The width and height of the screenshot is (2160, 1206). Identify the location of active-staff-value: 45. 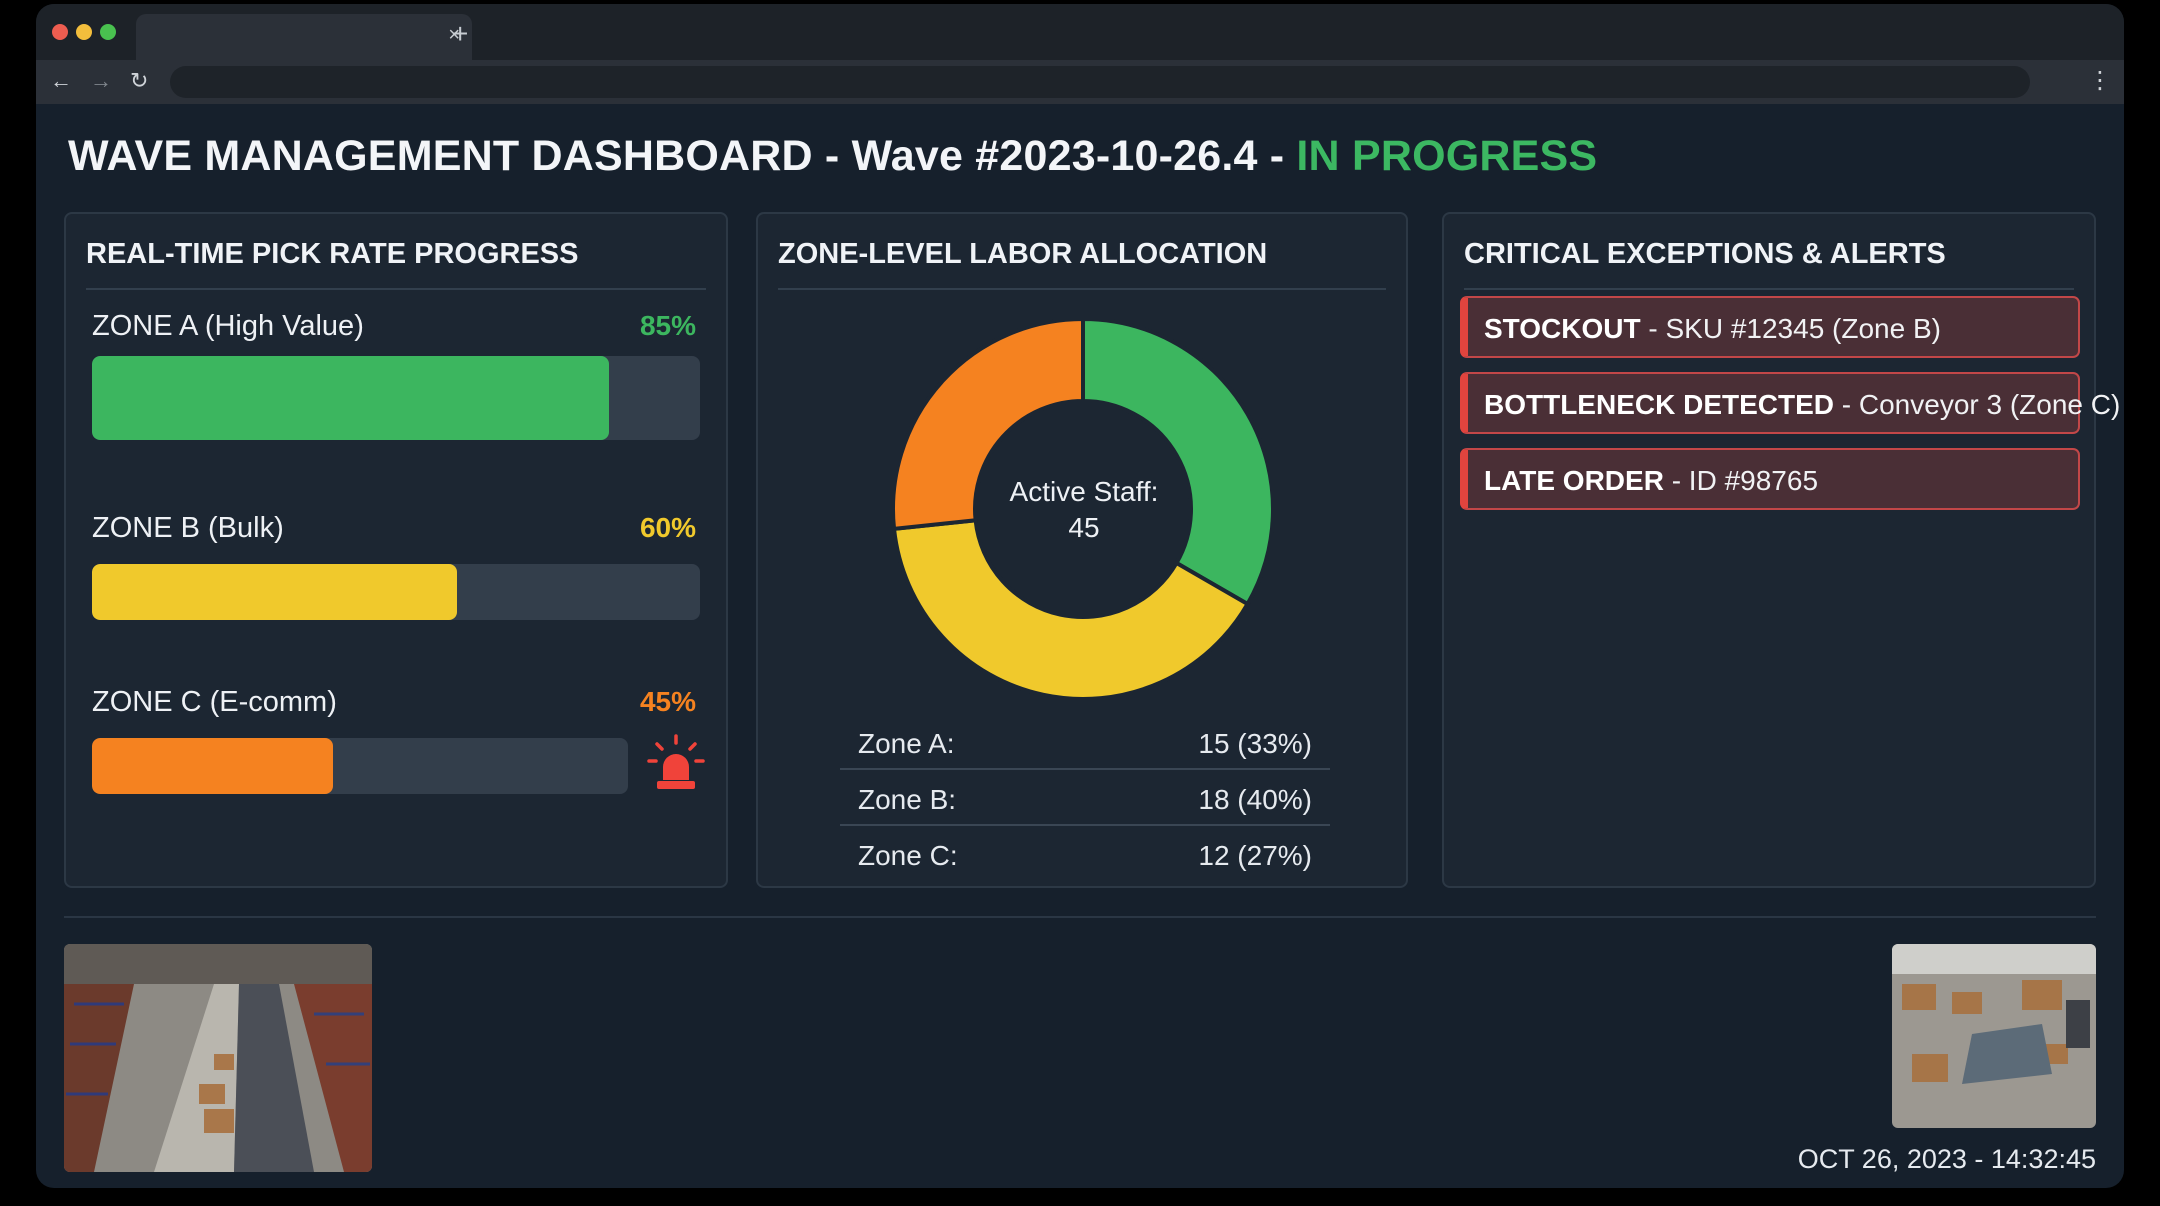
(1084, 527).